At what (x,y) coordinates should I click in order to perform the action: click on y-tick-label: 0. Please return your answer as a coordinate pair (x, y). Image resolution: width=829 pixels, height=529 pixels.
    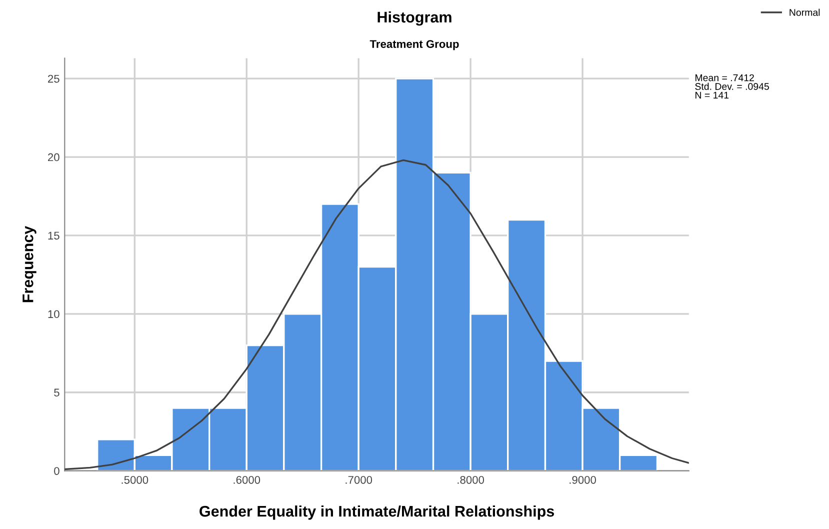
    Looking at the image, I should click on (57, 471).